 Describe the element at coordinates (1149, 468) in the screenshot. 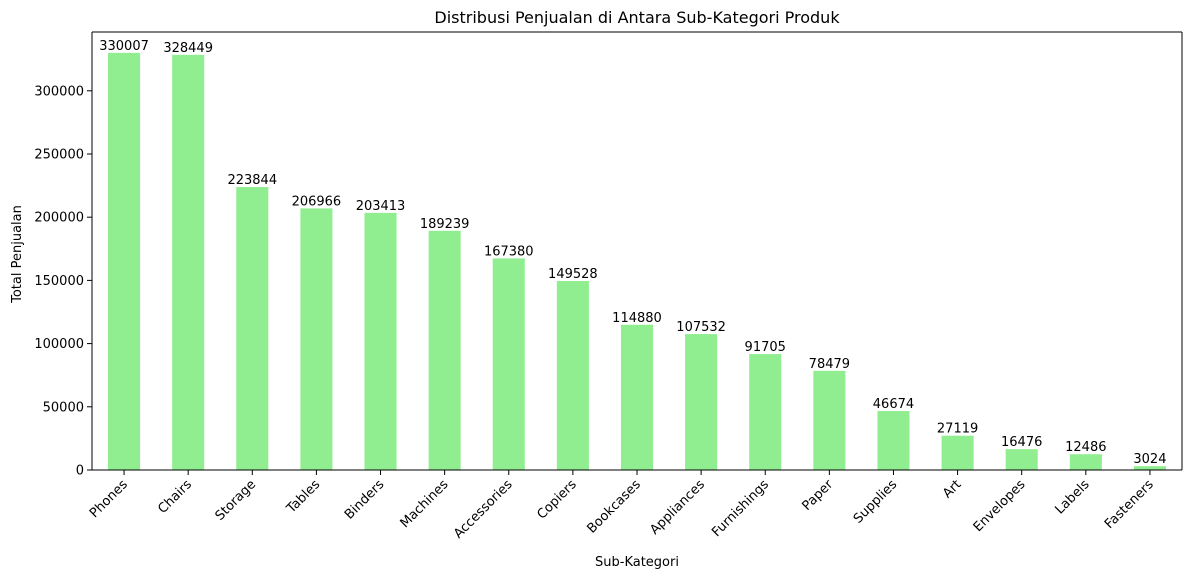

I see `bar-fasteners` at that location.